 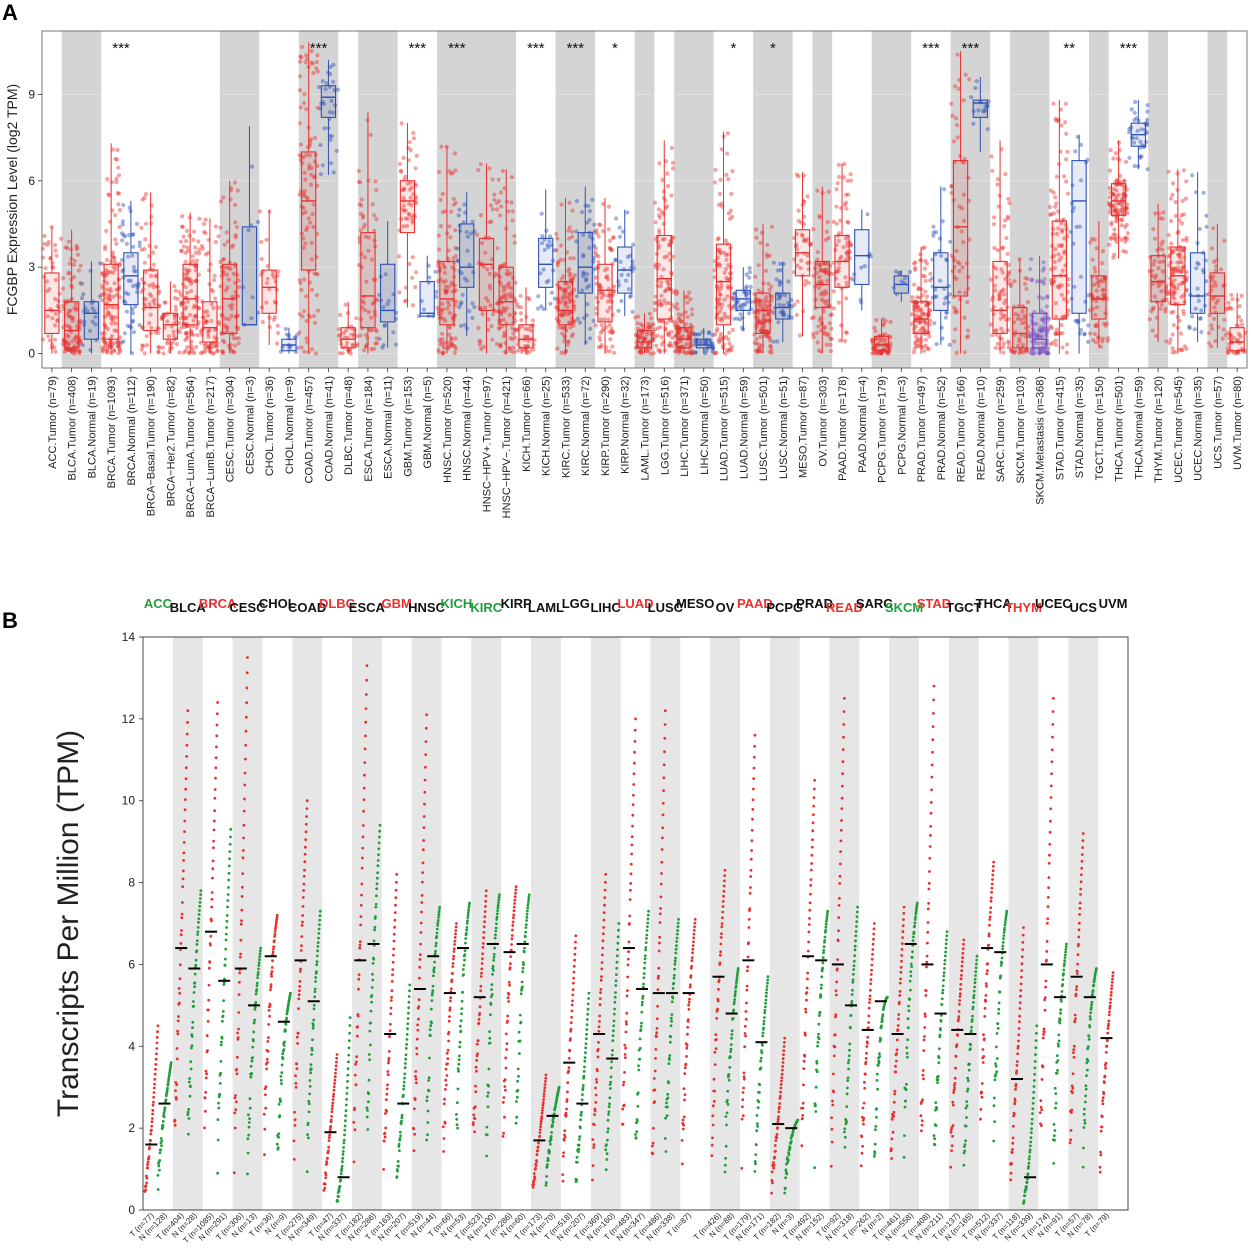 What do you see at coordinates (1129, 48) in the screenshot?
I see `significance-label: ***` at bounding box center [1129, 48].